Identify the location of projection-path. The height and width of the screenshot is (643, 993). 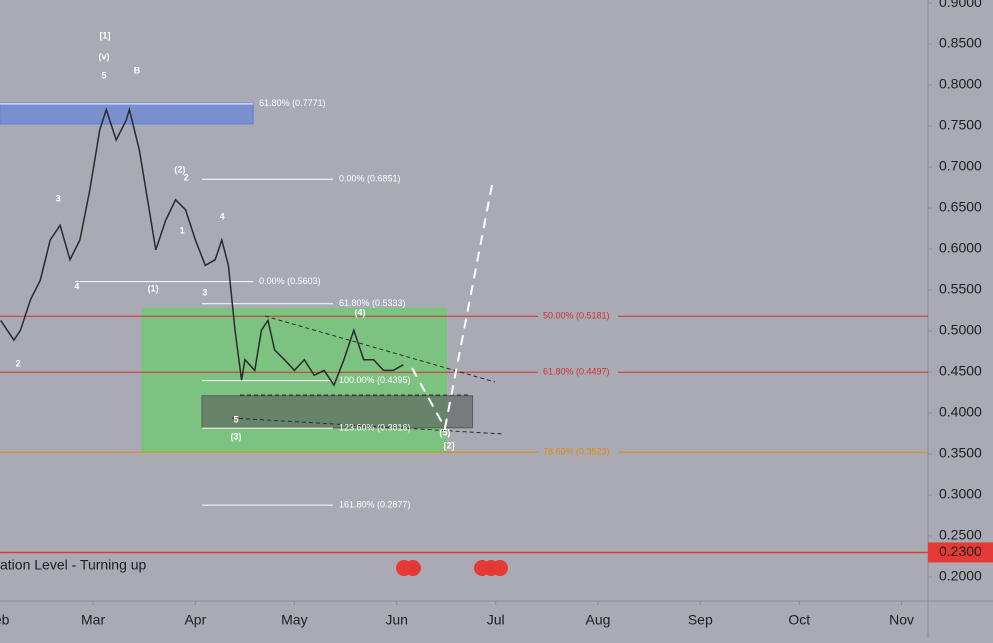
(452, 307).